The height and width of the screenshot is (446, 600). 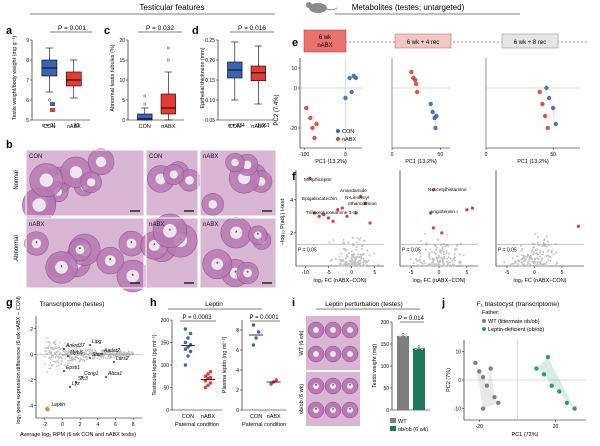 I want to click on gene-label: Aadat2, so click(x=111, y=351).